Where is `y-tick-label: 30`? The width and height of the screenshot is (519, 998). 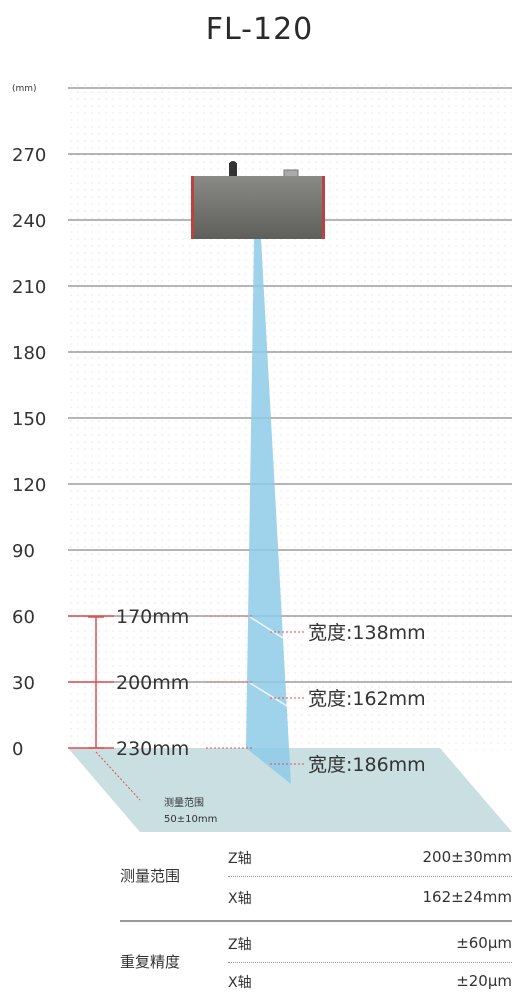 y-tick-label: 30 is located at coordinates (23, 683).